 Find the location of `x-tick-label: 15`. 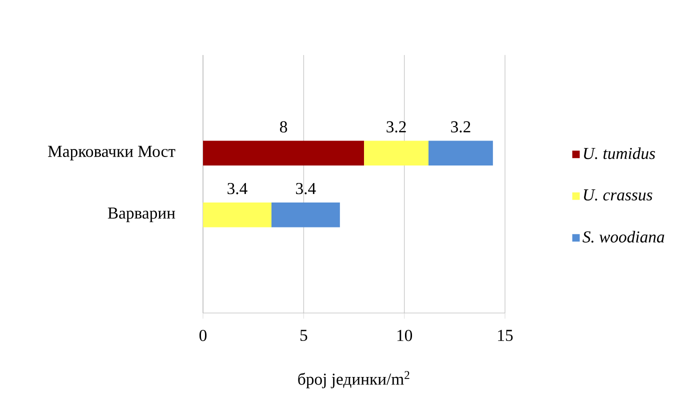

x-tick-label: 15 is located at coordinates (505, 336).